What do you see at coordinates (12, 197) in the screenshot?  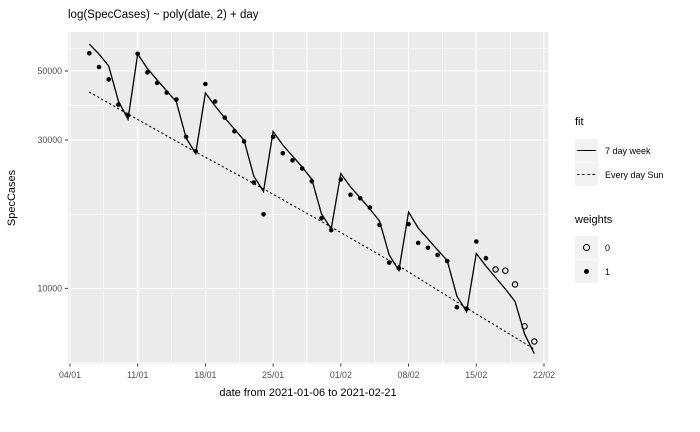 I see `y-axis-title: SpecCases` at bounding box center [12, 197].